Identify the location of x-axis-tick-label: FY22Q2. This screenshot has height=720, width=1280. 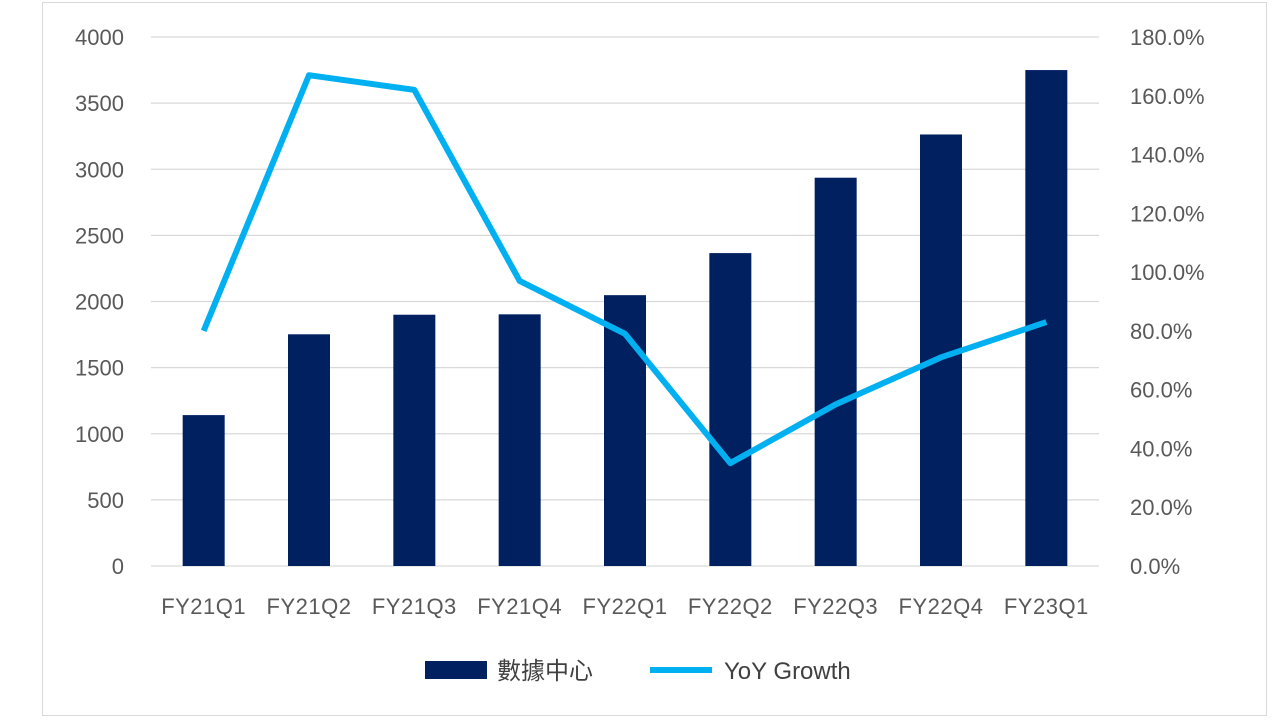
(730, 606).